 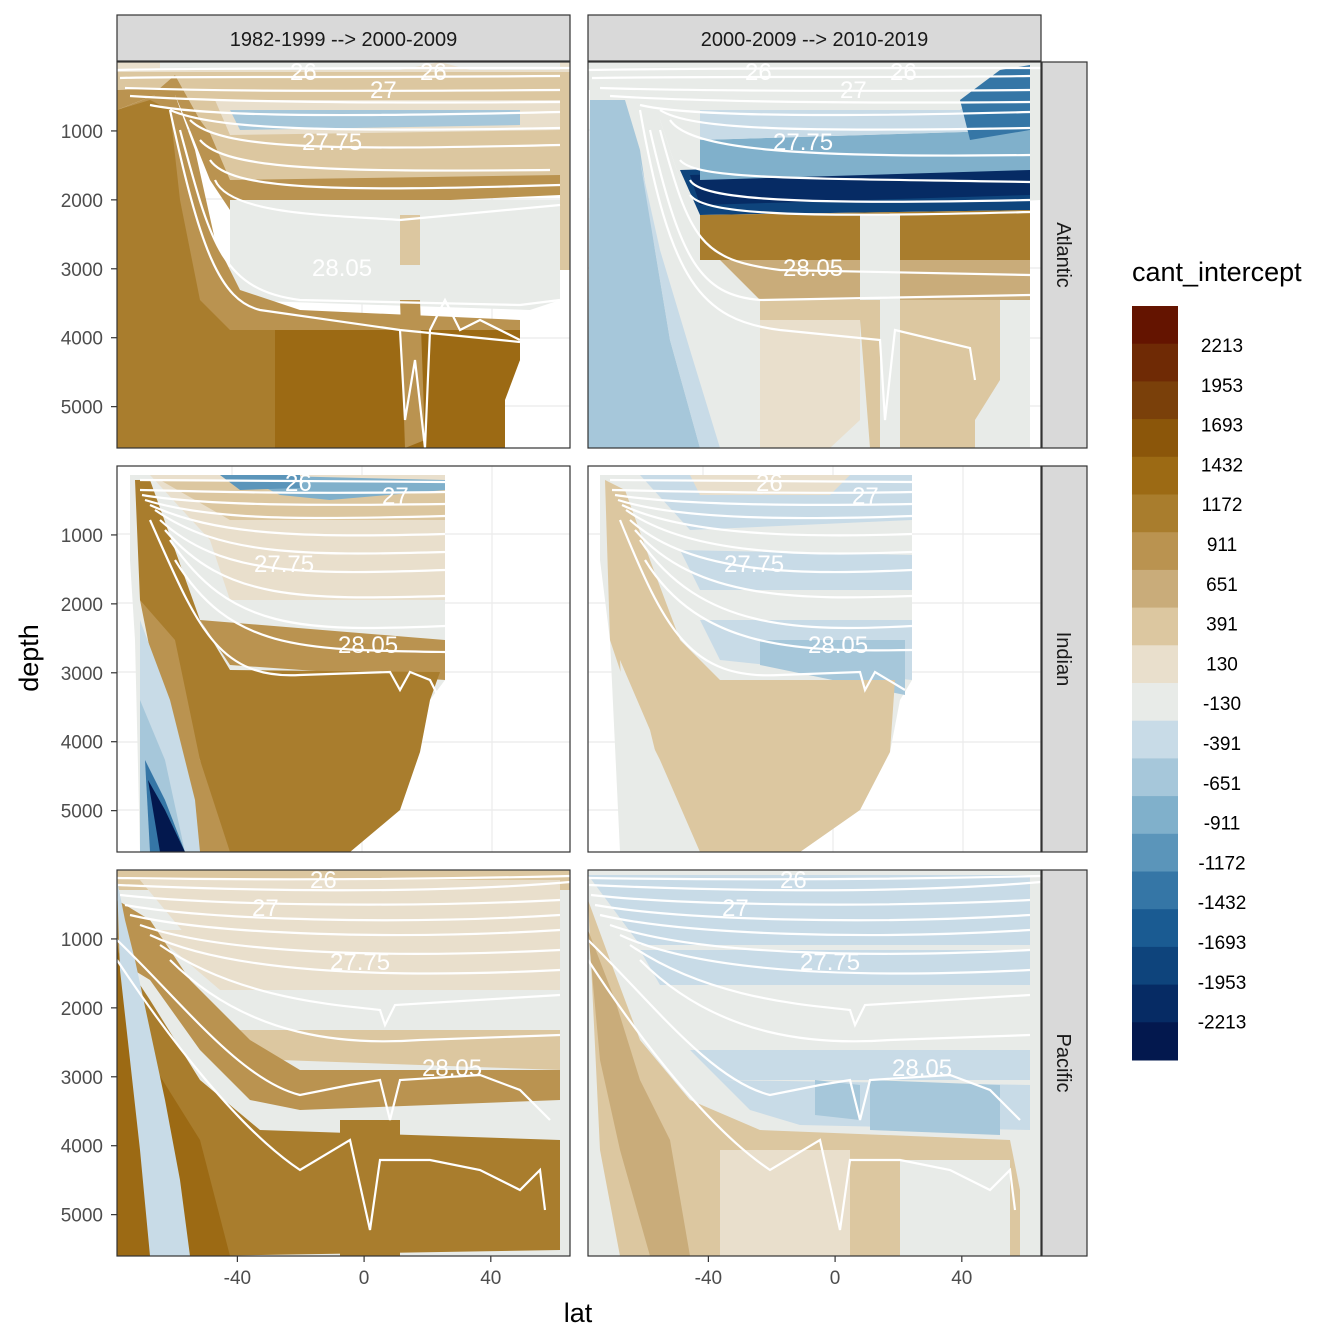 What do you see at coordinates (1222, 704) in the screenshot?
I see `legend-label: -130` at bounding box center [1222, 704].